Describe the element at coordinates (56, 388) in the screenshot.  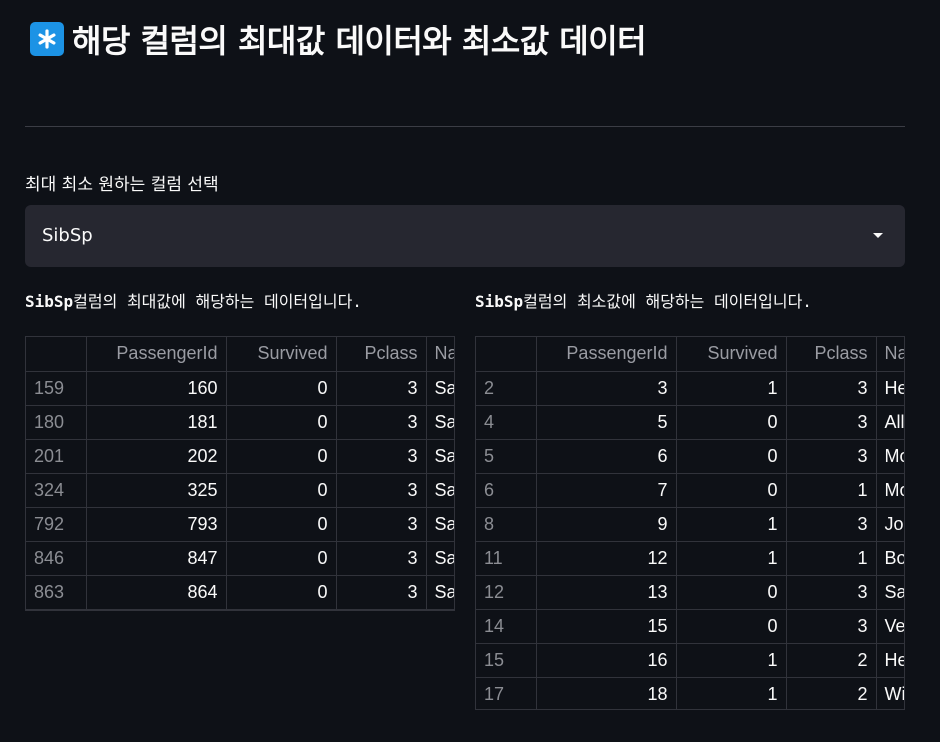
I see `row-index: 159` at that location.